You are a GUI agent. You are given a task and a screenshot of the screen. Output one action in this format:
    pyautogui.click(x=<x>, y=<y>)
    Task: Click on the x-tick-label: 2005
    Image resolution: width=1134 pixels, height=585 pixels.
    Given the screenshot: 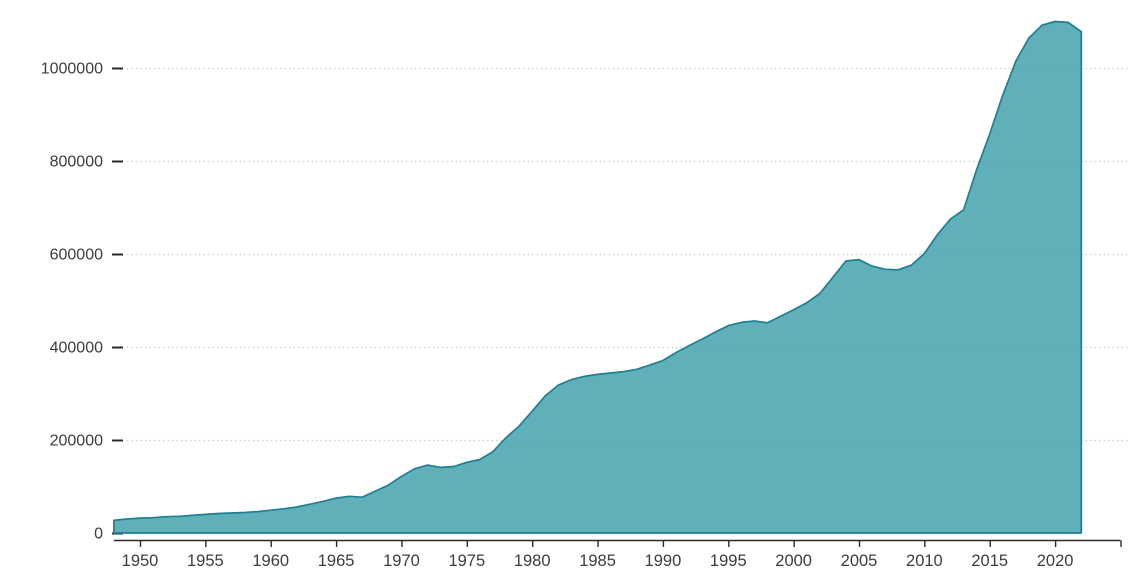 What is the action you would take?
    pyautogui.click(x=859, y=561)
    